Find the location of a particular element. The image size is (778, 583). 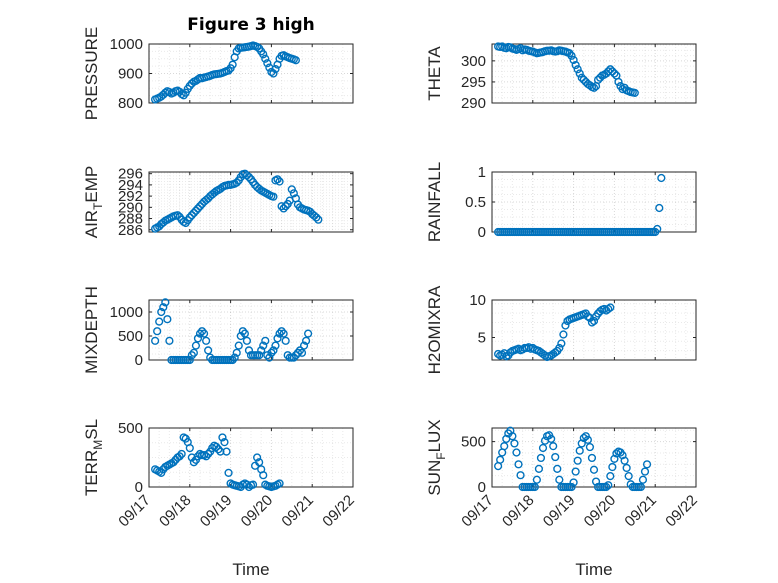

y-axis-label: RAINFALL is located at coordinates (434, 202).